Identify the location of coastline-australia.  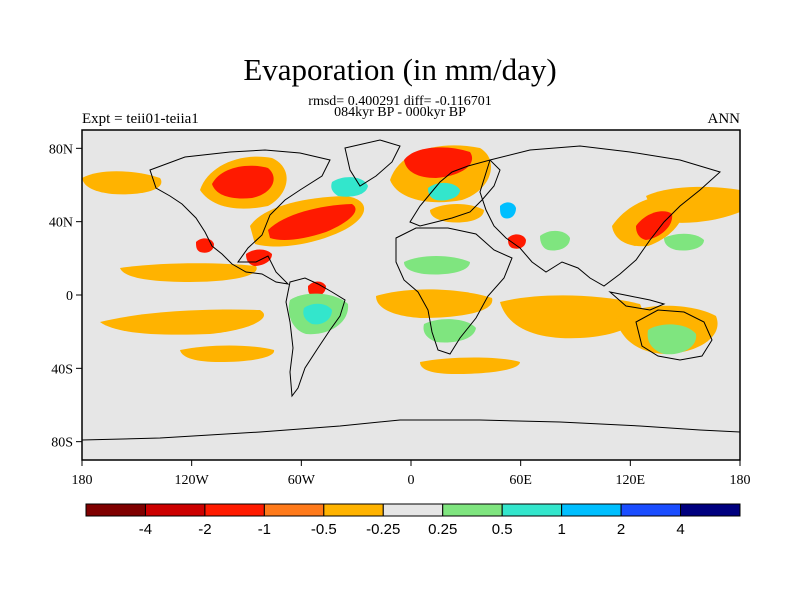
(674, 335).